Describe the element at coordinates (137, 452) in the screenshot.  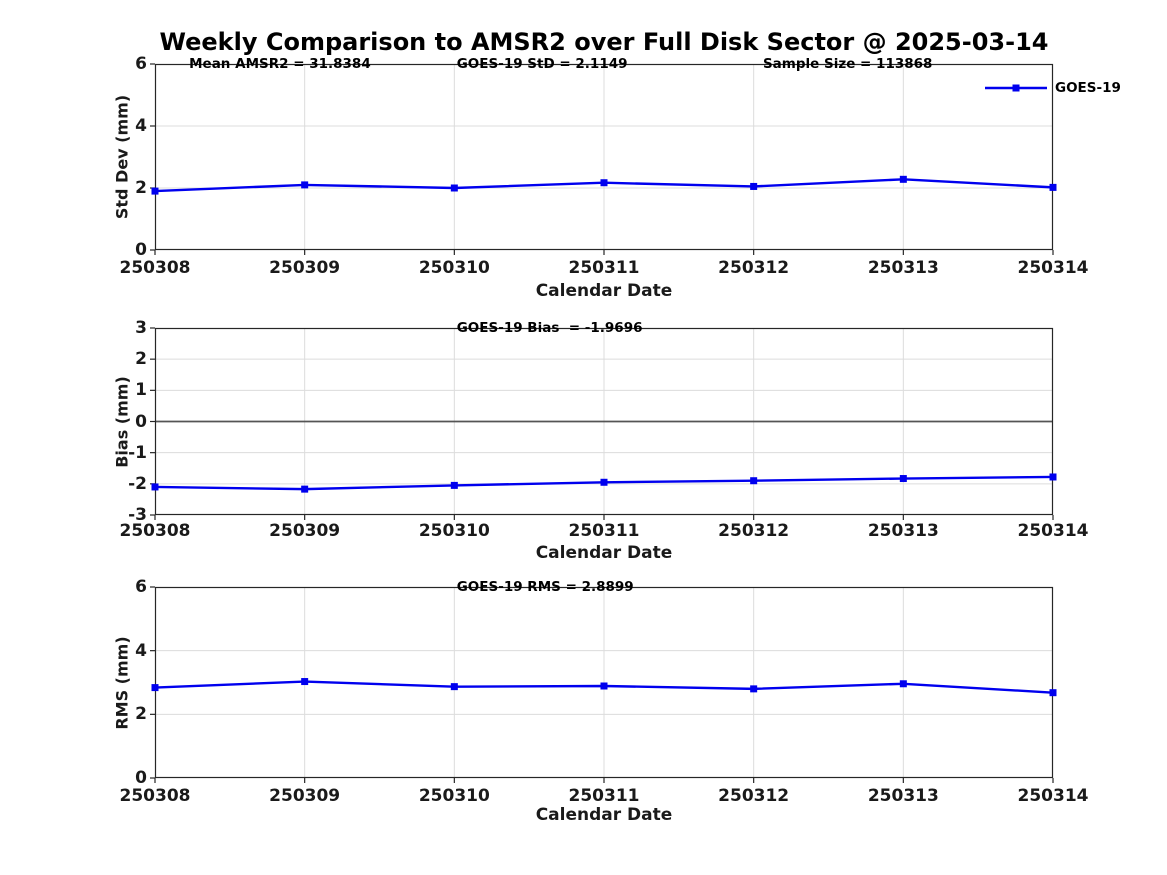
I see `y-tick-label: -1` at that location.